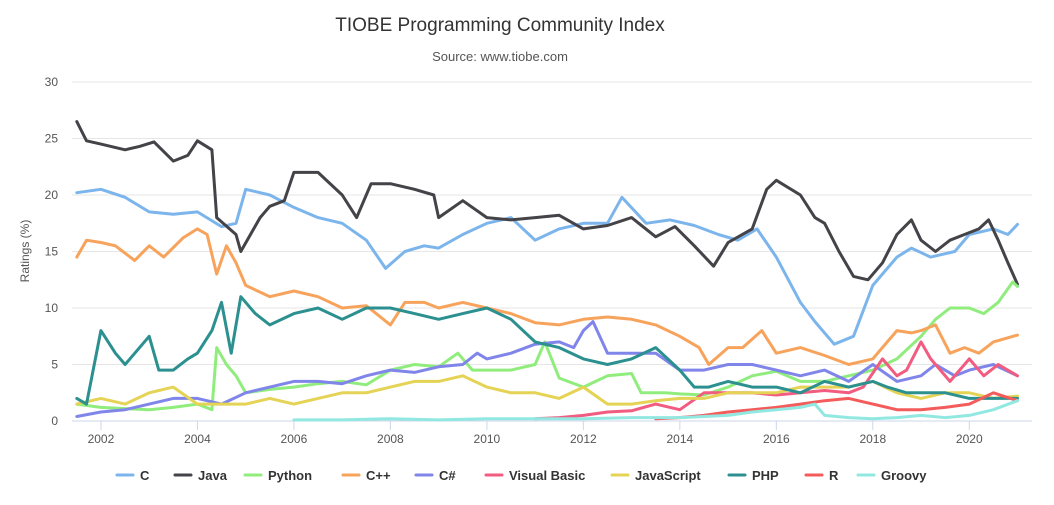 Image resolution: width=1054 pixels, height=505 pixels. I want to click on legend-label: C#, so click(447, 475).